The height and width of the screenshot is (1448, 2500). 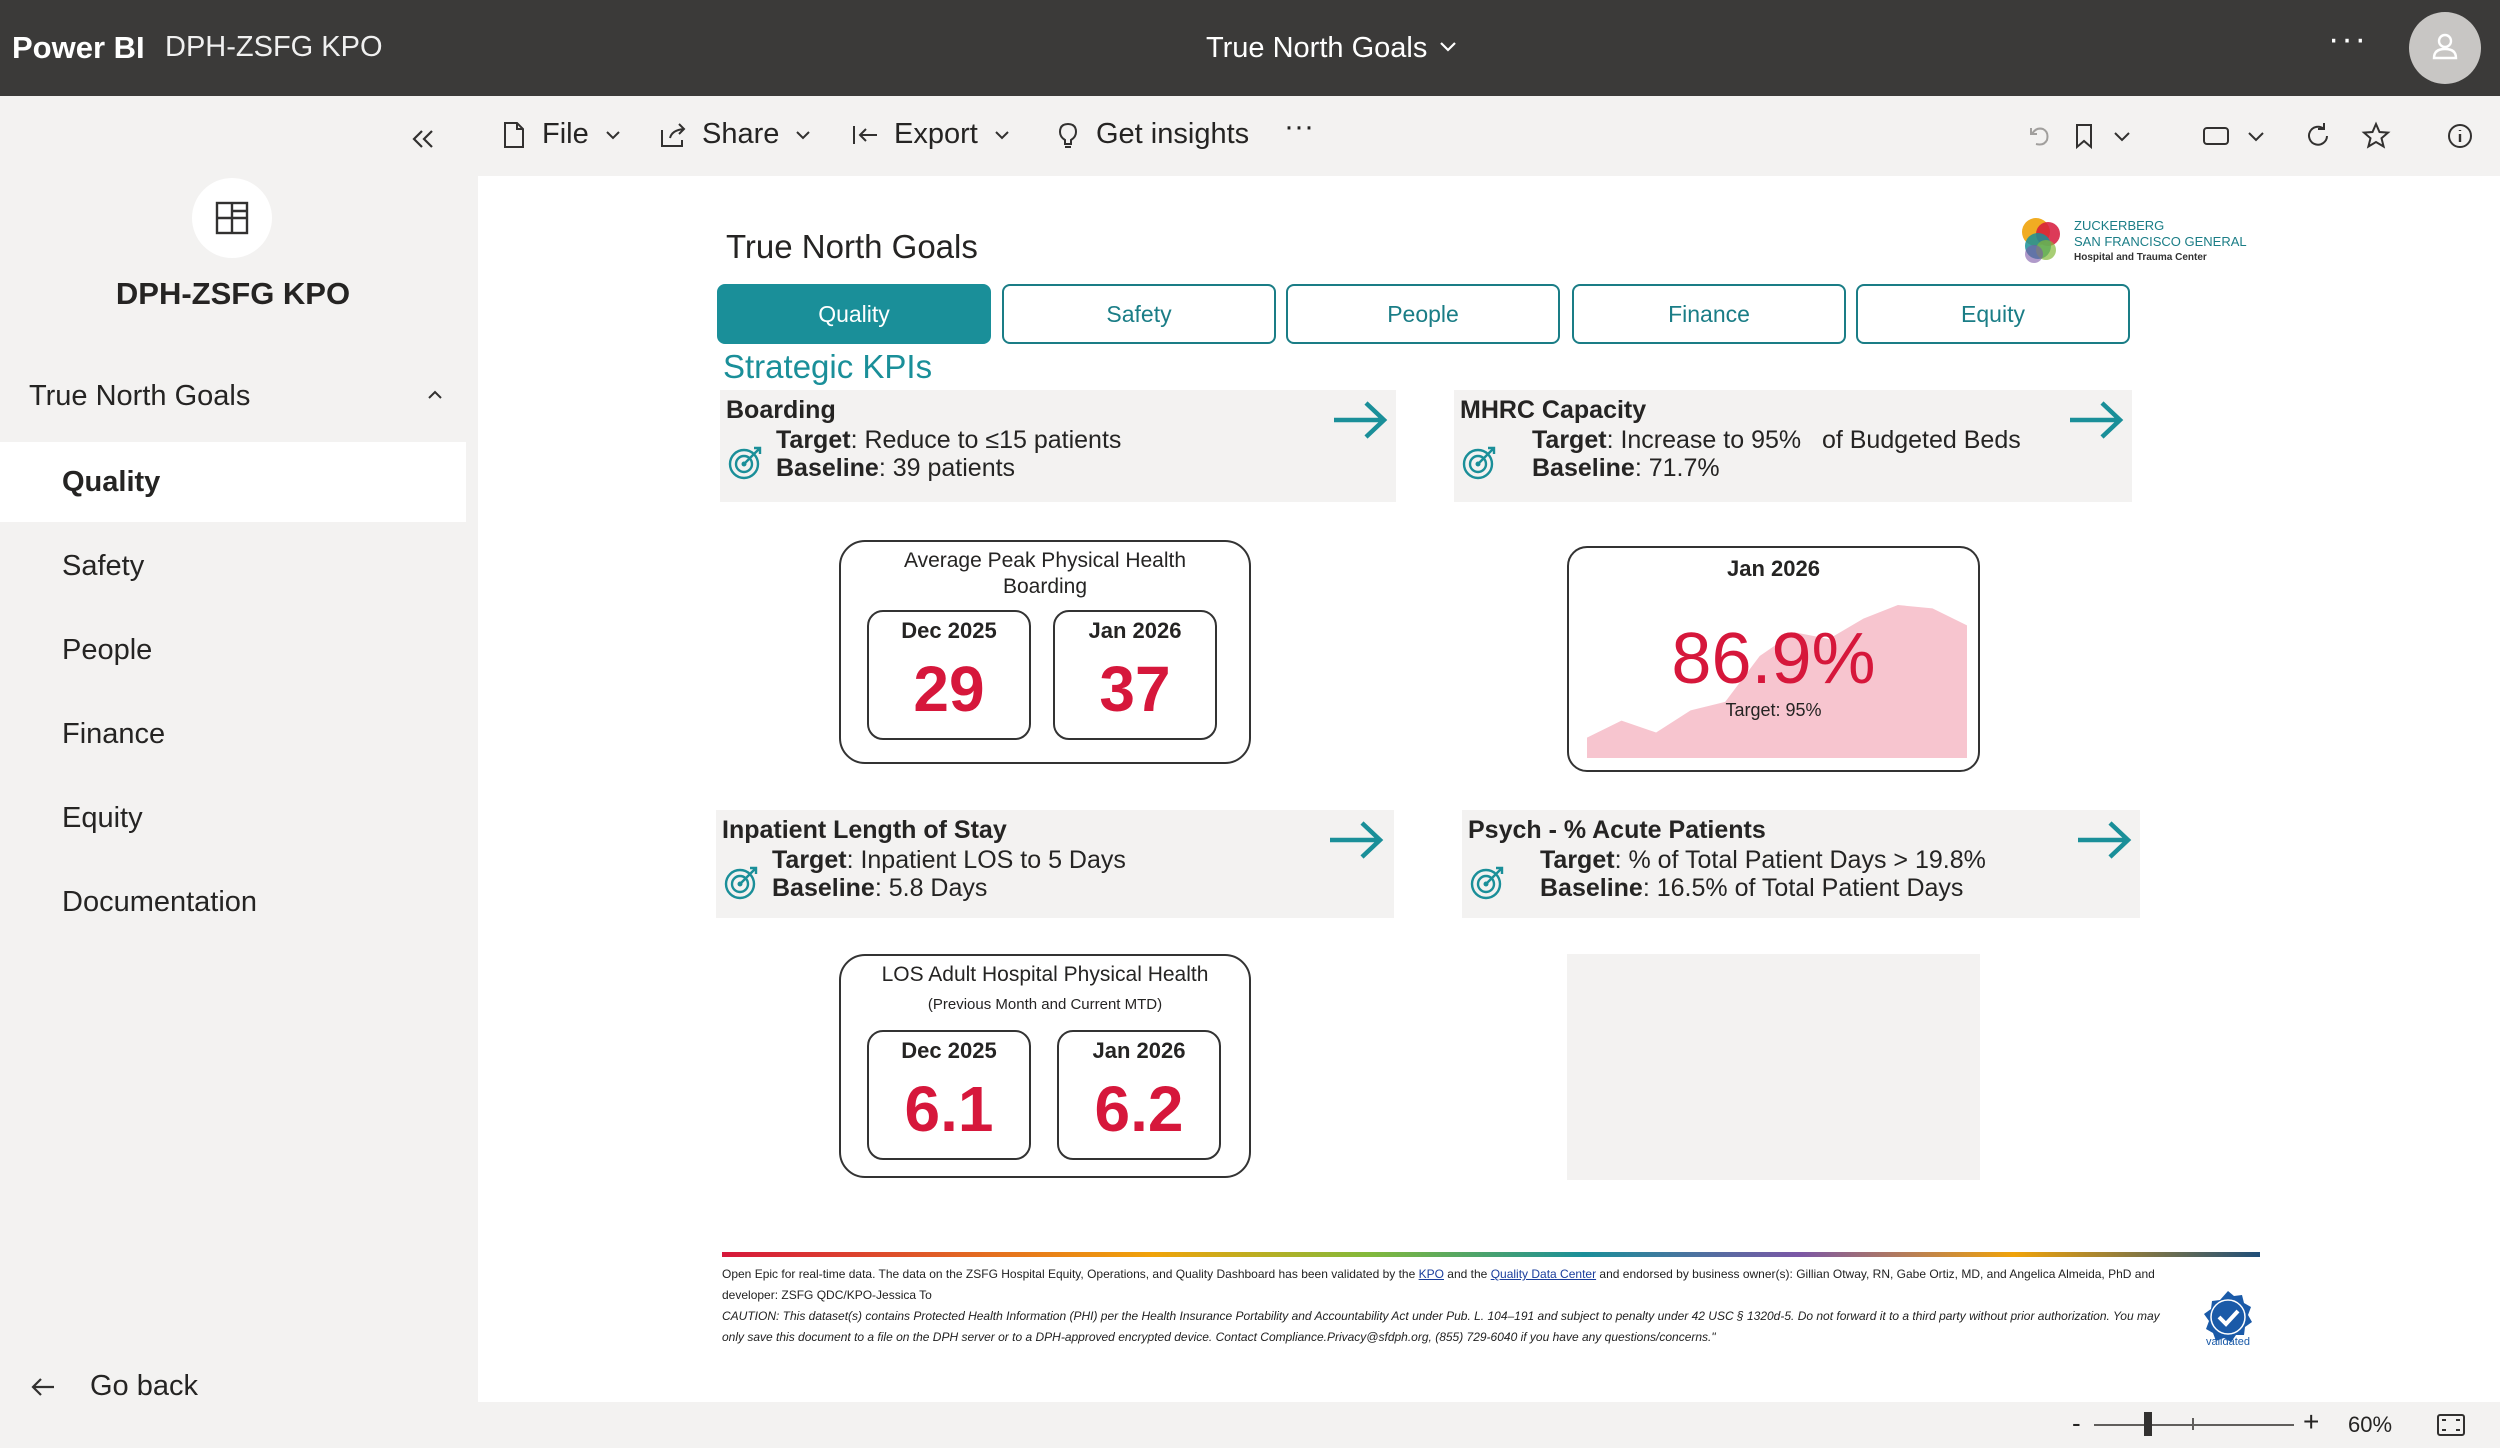 What do you see at coordinates (947, 468) in the screenshot?
I see `baseline-text: : 39 patients` at bounding box center [947, 468].